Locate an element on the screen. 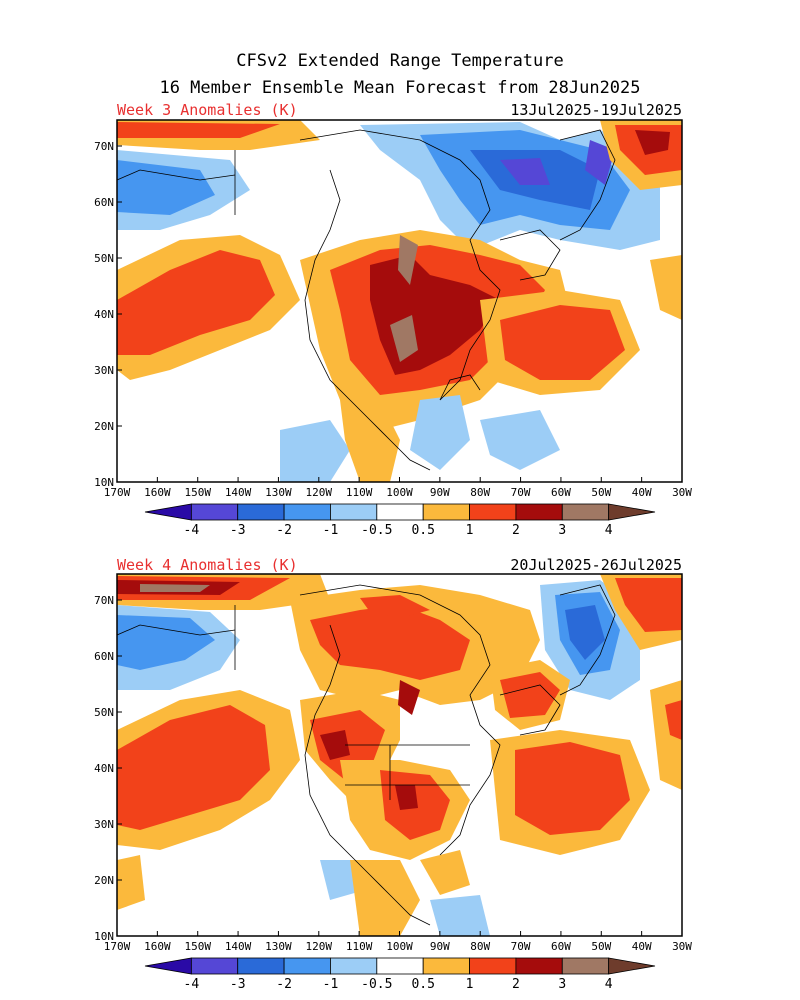 This screenshot has height=1000, width=800. week3-label: Week 3 Anomalies (K) is located at coordinates (207, 110).